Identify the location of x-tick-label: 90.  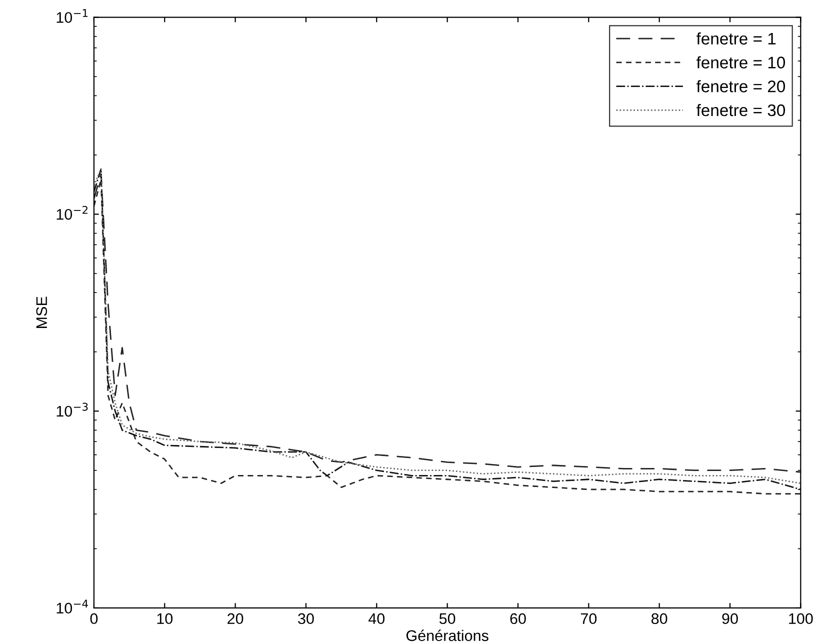
(730, 618).